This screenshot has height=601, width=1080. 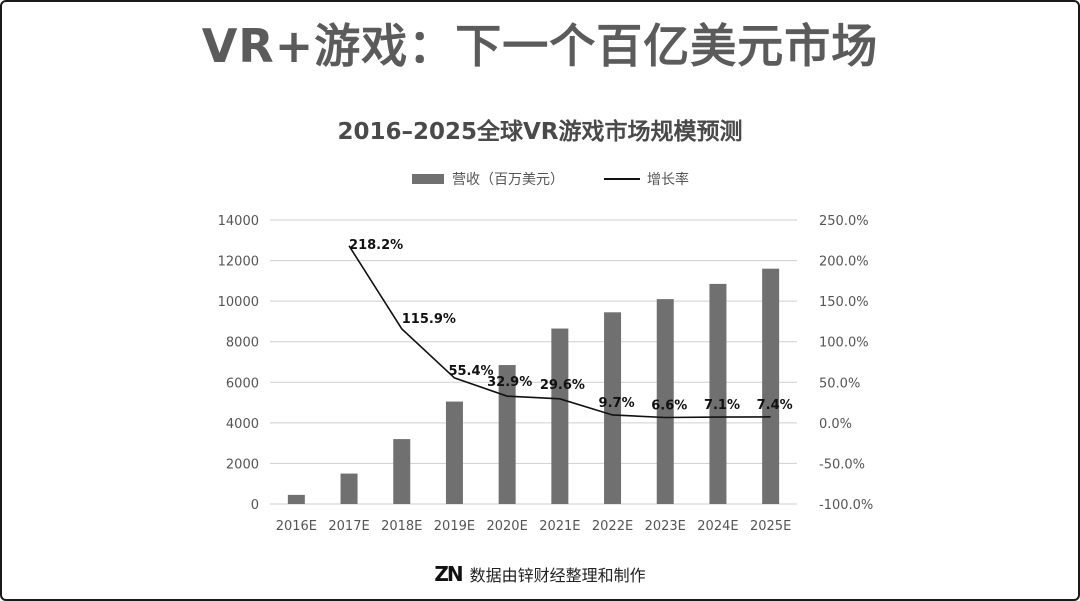 What do you see at coordinates (348, 526) in the screenshot?
I see `x-tick-label: 2017E` at bounding box center [348, 526].